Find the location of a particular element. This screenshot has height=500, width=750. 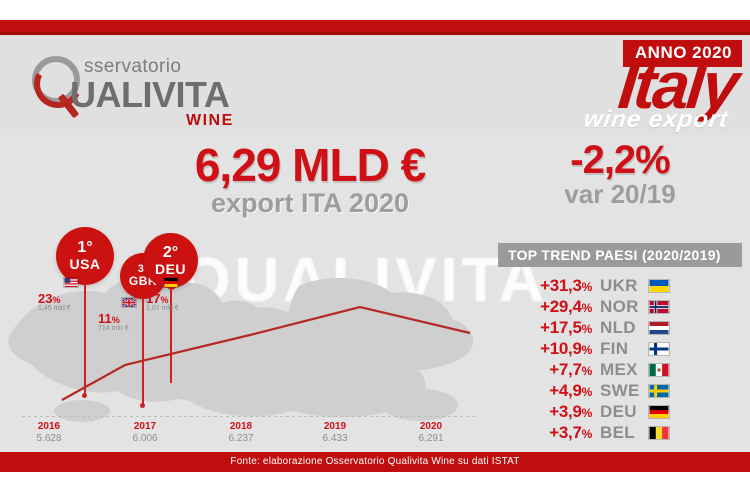

trend-pct-fin: +10,9% is located at coordinates (566, 348).